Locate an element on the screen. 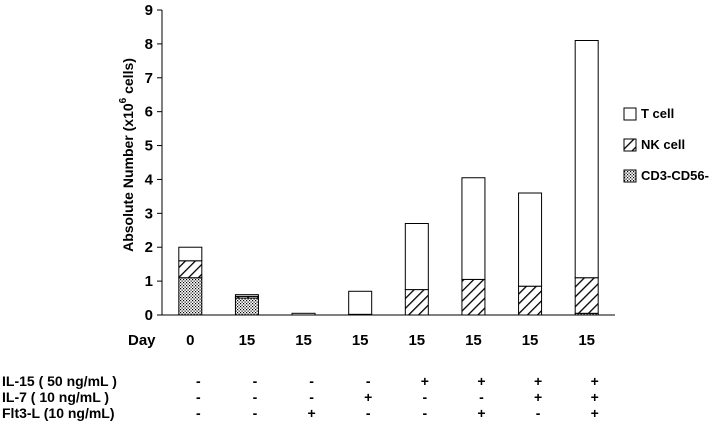 Image resolution: width=724 pixels, height=431 pixels. legend: T cell NK cell CD3-CD56- is located at coordinates (666, 144).